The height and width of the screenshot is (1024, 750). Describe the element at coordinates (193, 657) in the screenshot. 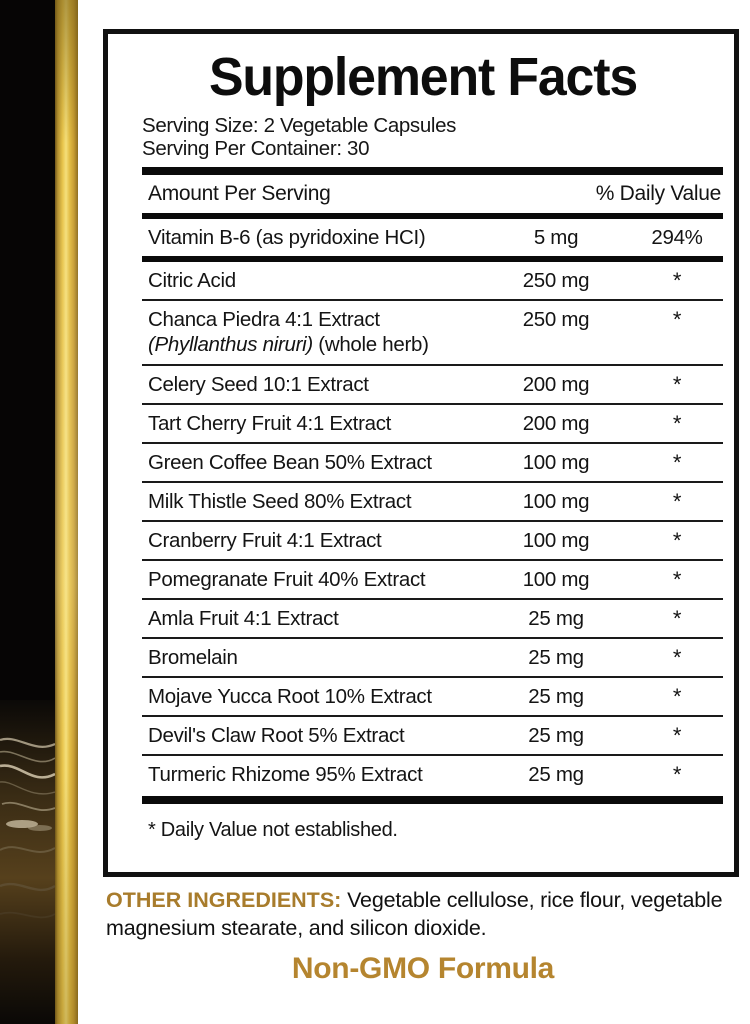

I see `nutrient-name: Bromelain` at that location.